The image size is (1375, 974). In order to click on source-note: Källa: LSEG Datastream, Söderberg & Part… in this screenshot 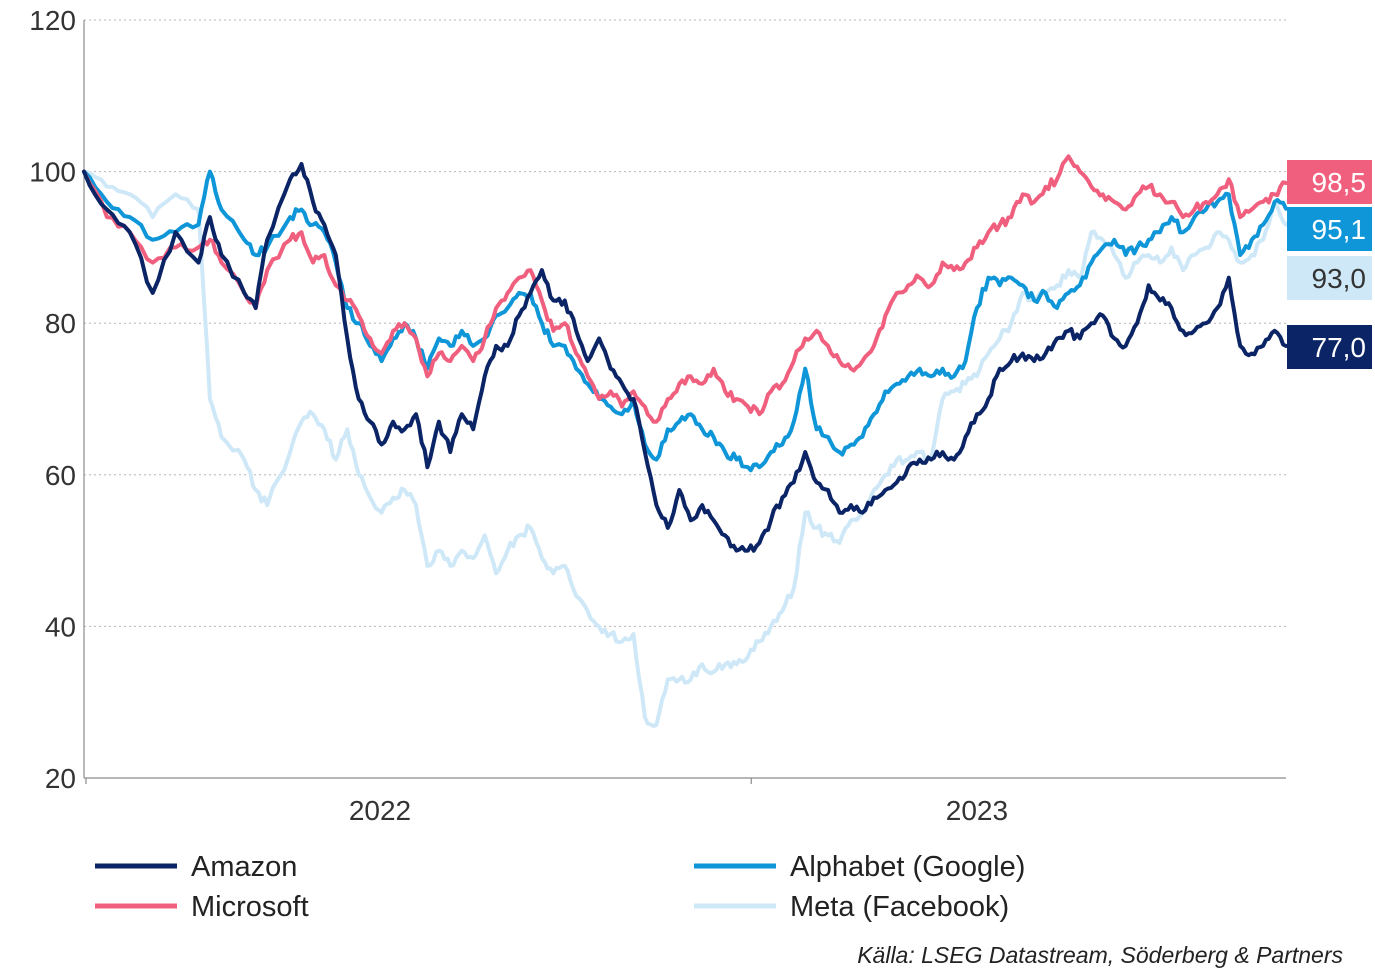, I will do `click(1100, 955)`.